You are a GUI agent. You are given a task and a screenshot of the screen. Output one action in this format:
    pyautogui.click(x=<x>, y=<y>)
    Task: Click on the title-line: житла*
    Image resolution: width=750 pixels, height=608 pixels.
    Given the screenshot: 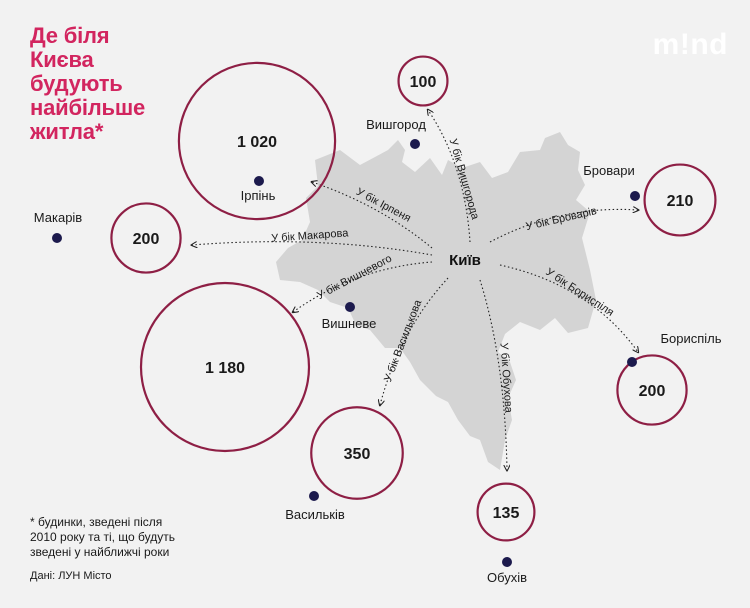 What is the action you would take?
    pyautogui.click(x=67, y=131)
    